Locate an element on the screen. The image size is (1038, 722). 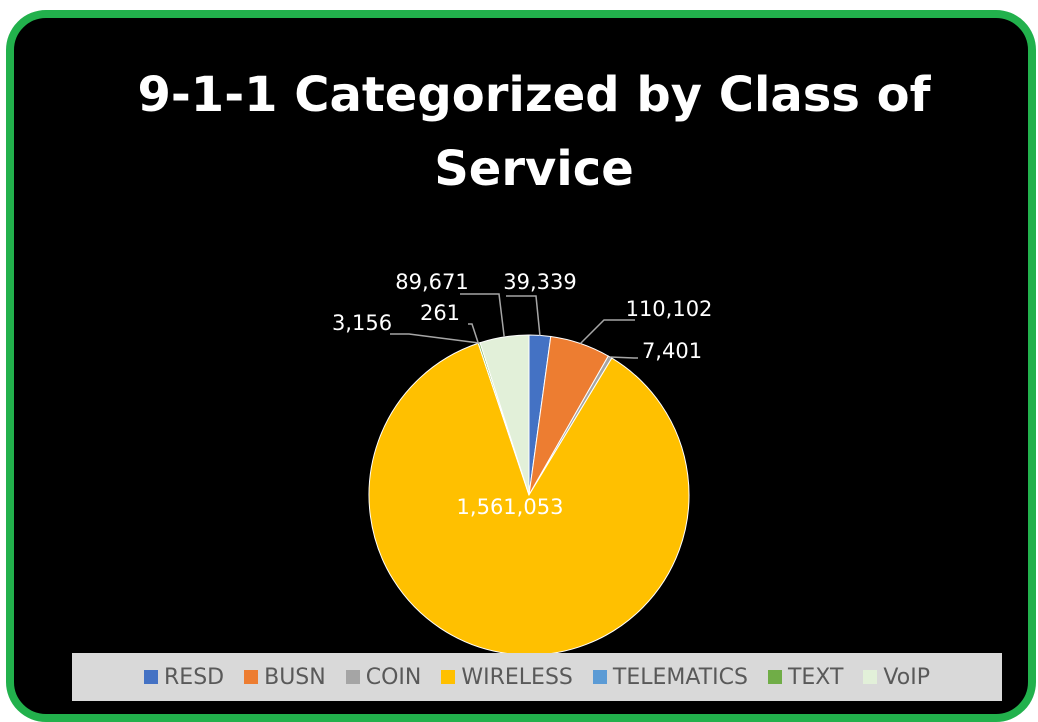
legend-item: VoIP is located at coordinates (896, 677).